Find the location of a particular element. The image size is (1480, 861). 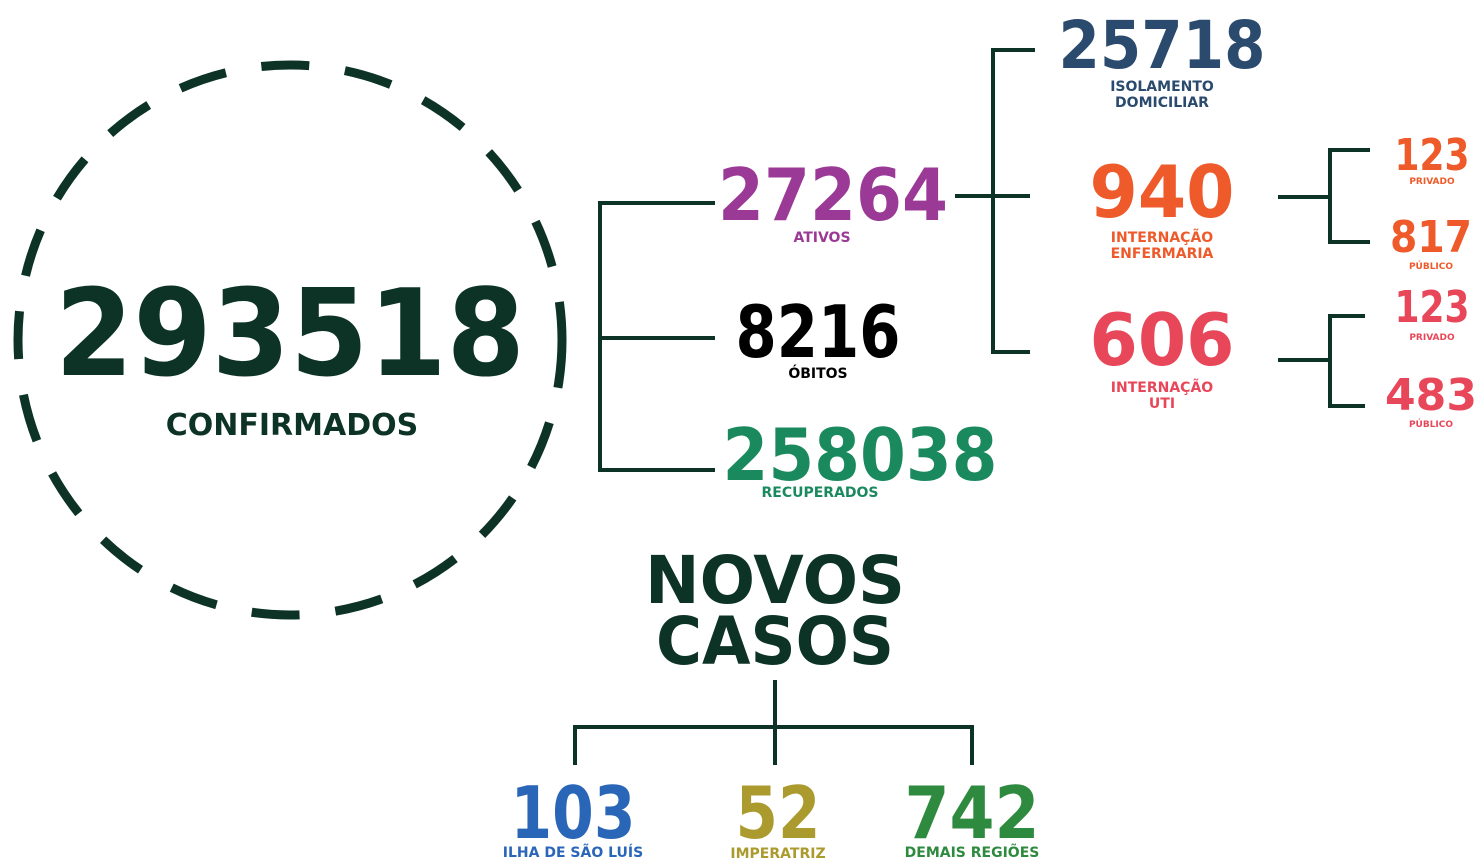

ward-private-label: PRIVADO is located at coordinates (1432, 182).